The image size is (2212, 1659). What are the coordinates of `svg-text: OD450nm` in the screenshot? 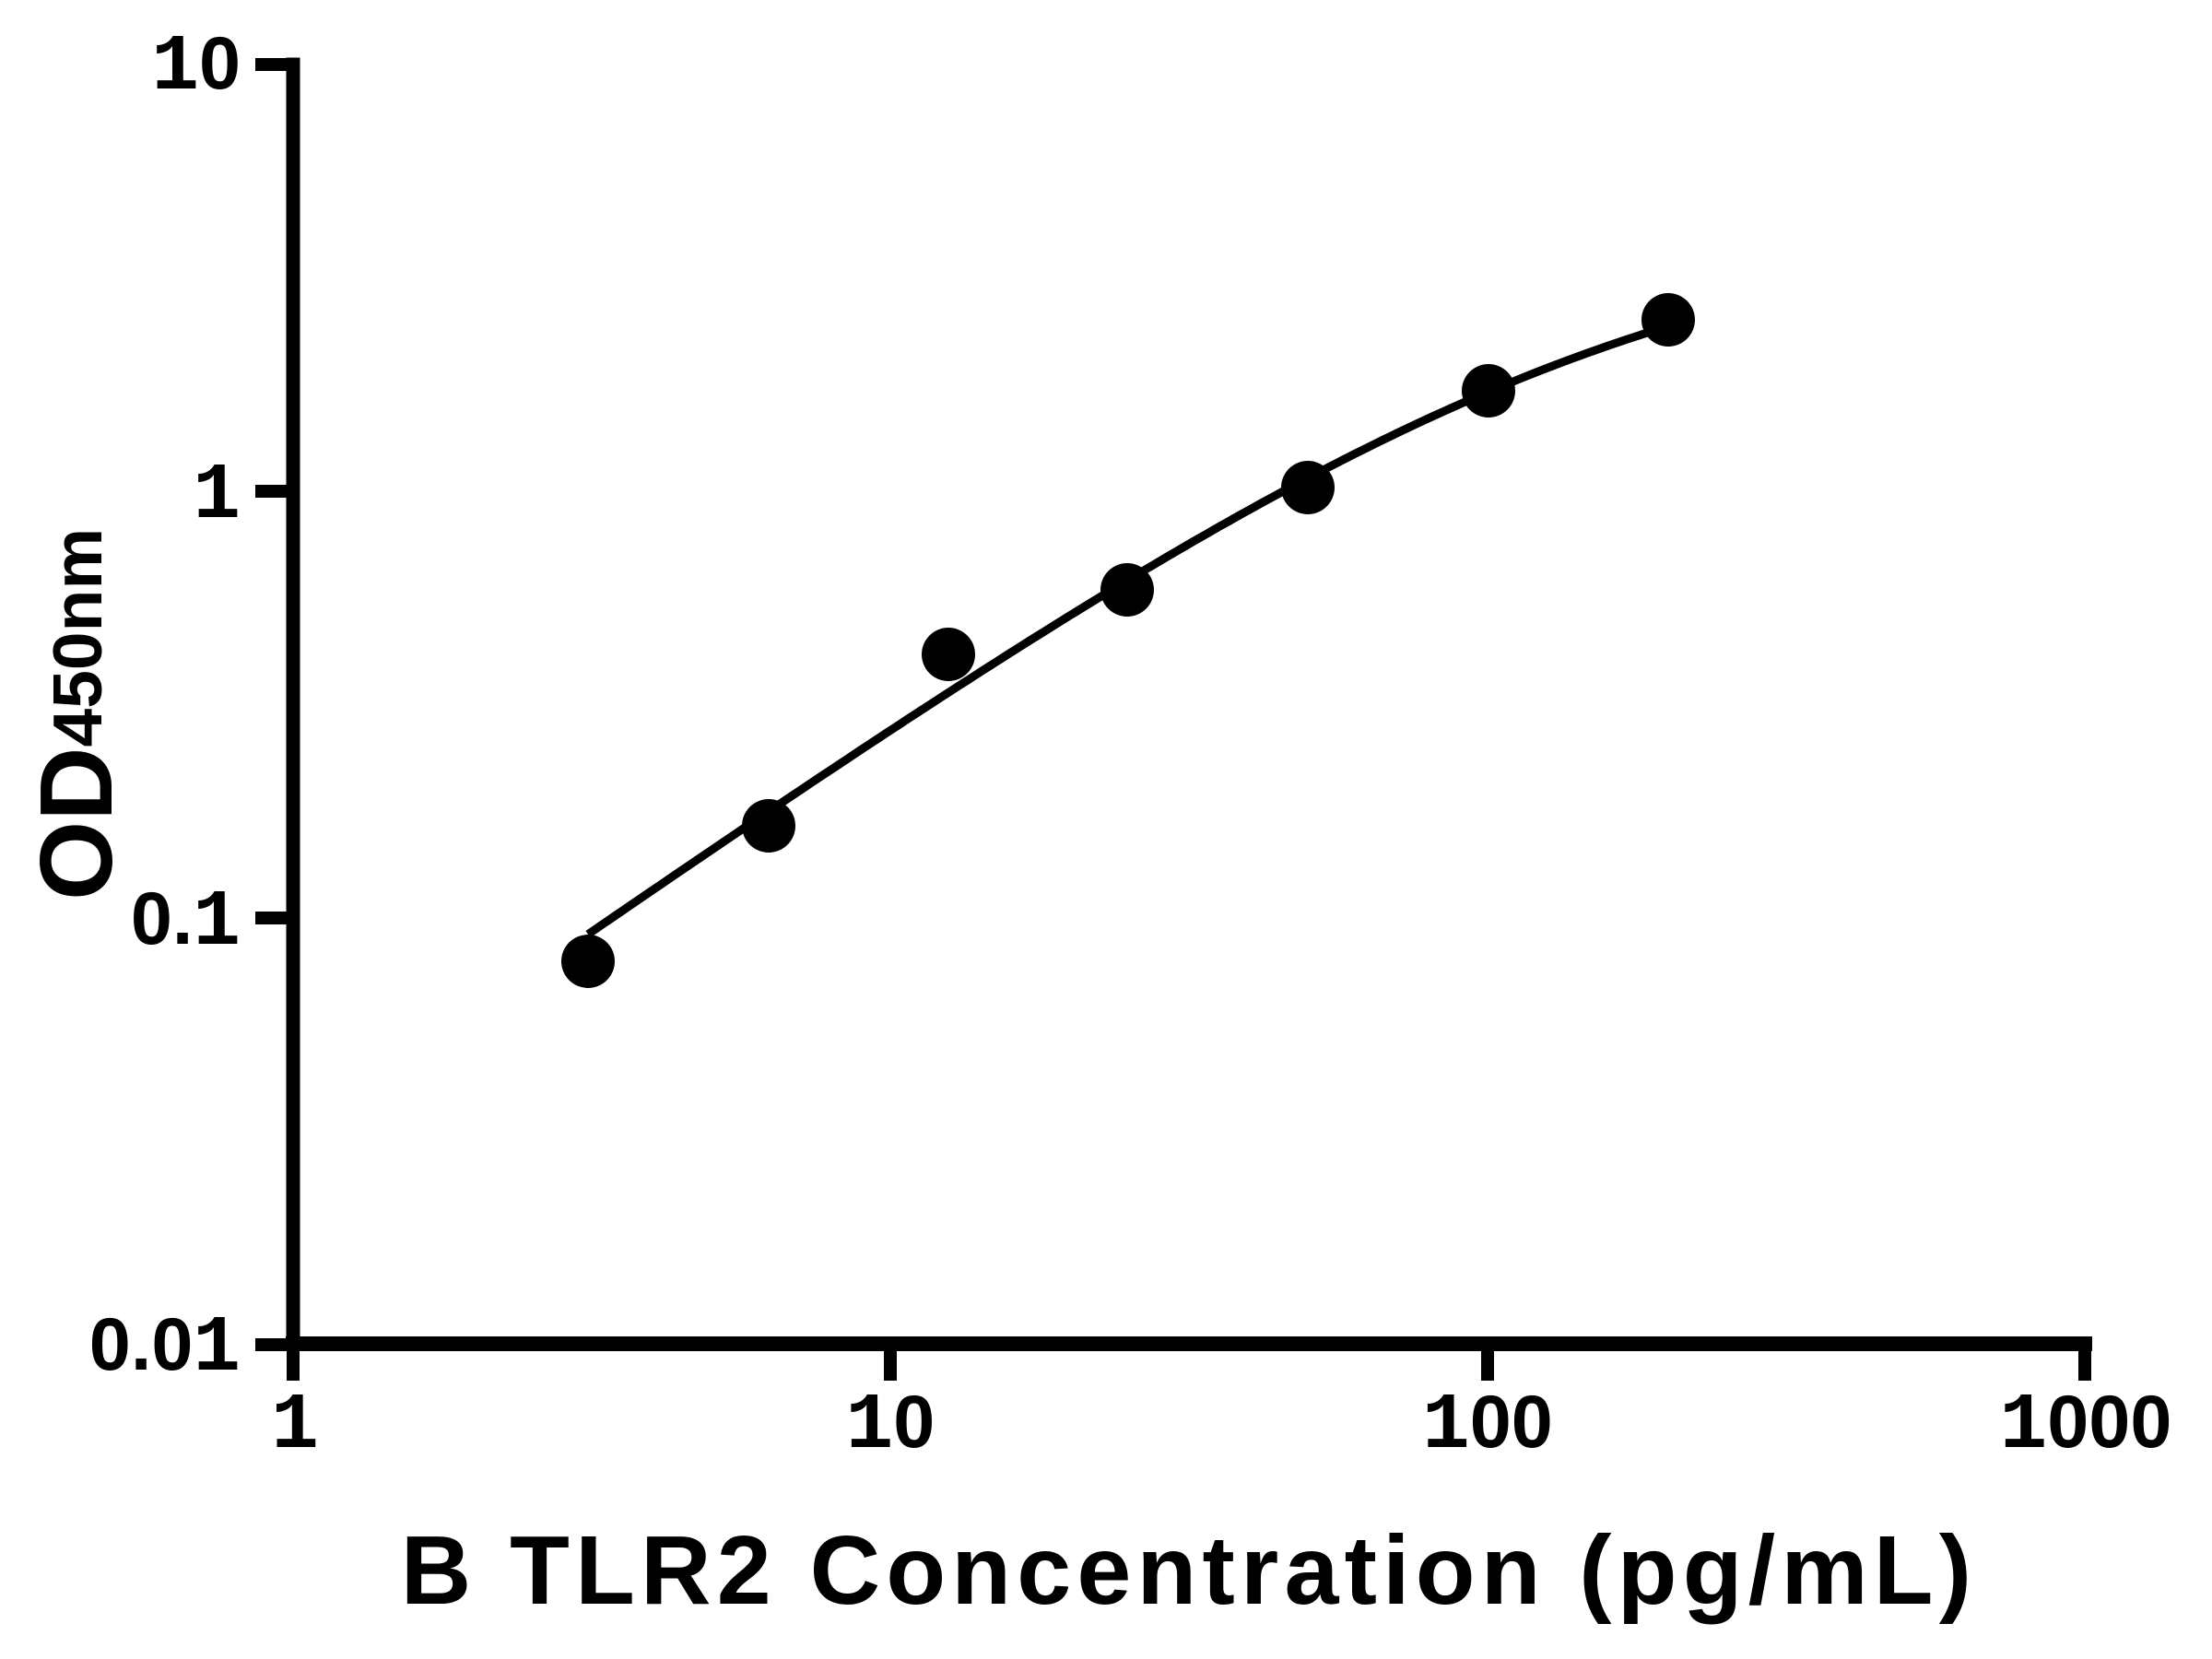 It's located at (76, 714).